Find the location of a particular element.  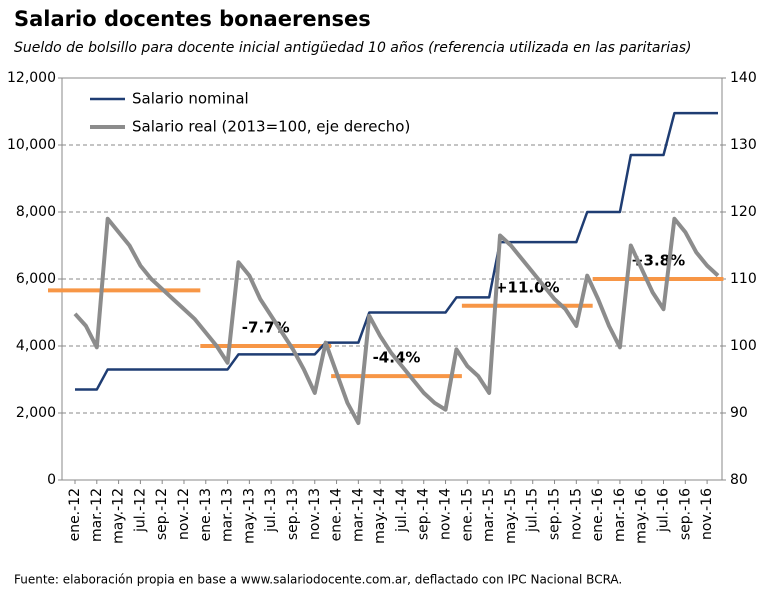

x-tick-label: sep.-15 is located at coordinates (555, 514).